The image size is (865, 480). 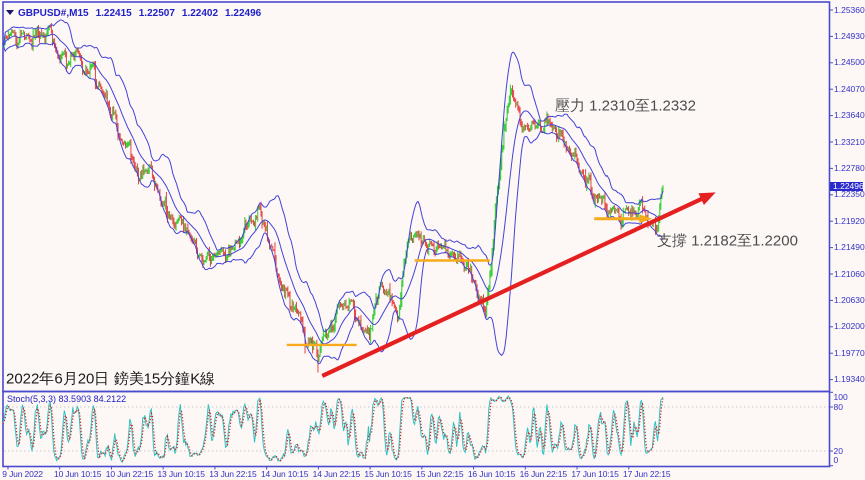 What do you see at coordinates (840, 397) in the screenshot?
I see `stoch-axis-label: 100` at bounding box center [840, 397].